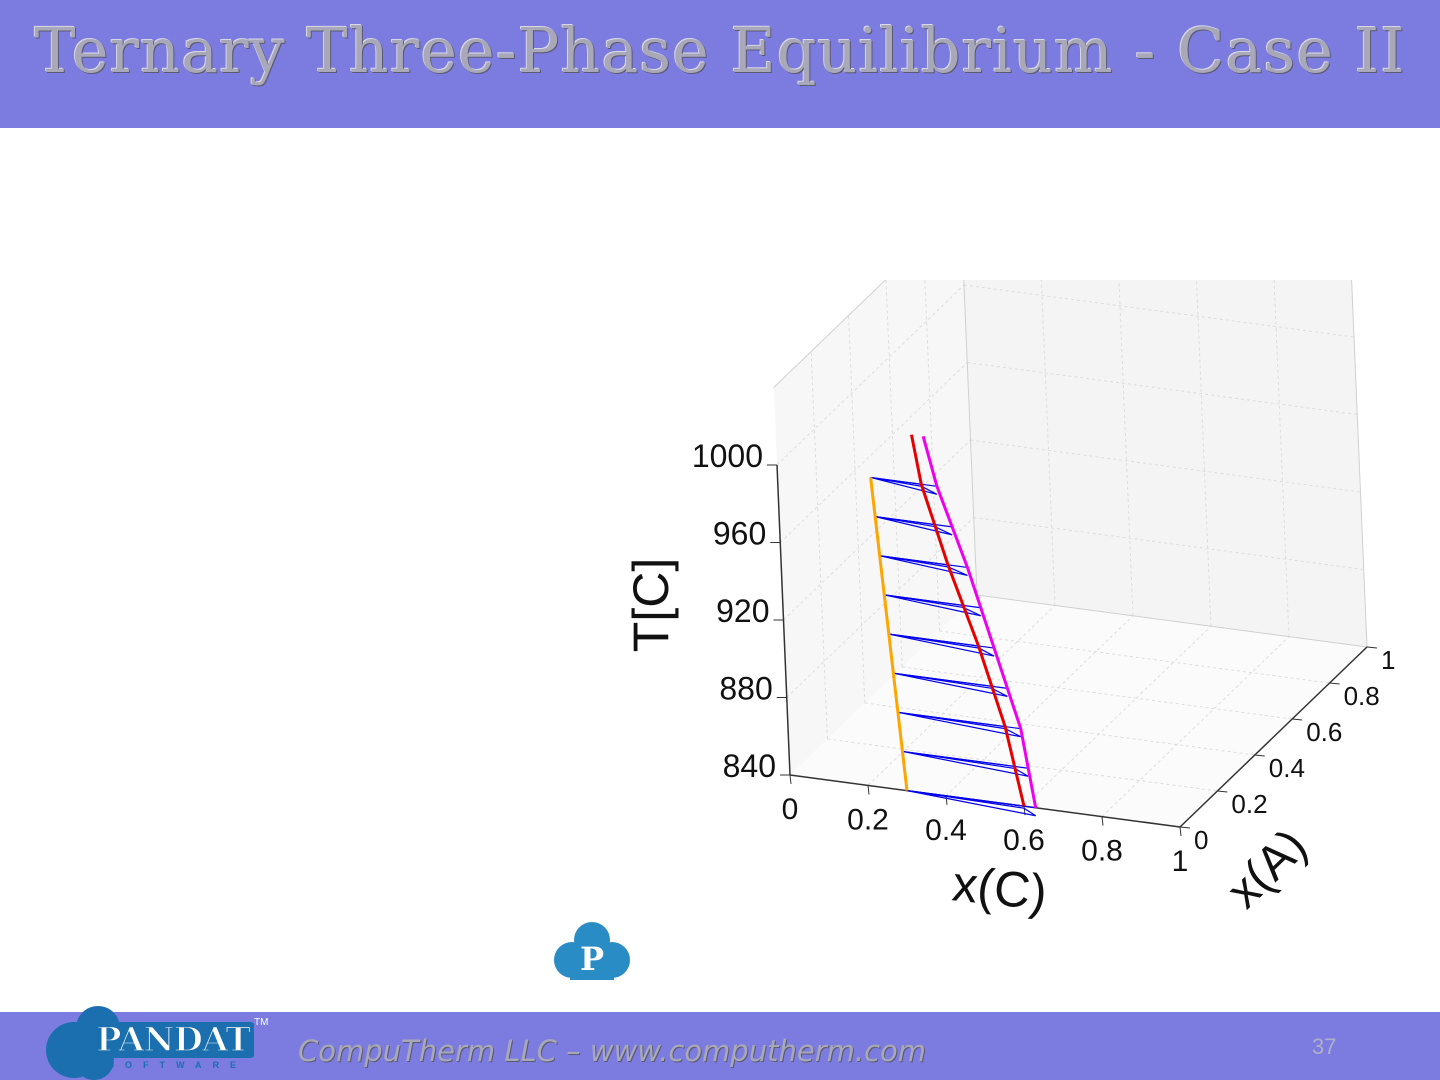 Image resolution: width=1440 pixels, height=1080 pixels. What do you see at coordinates (612, 1051) in the screenshot?
I see `footer-company: CompuTherm LLC – www.computherm.com` at bounding box center [612, 1051].